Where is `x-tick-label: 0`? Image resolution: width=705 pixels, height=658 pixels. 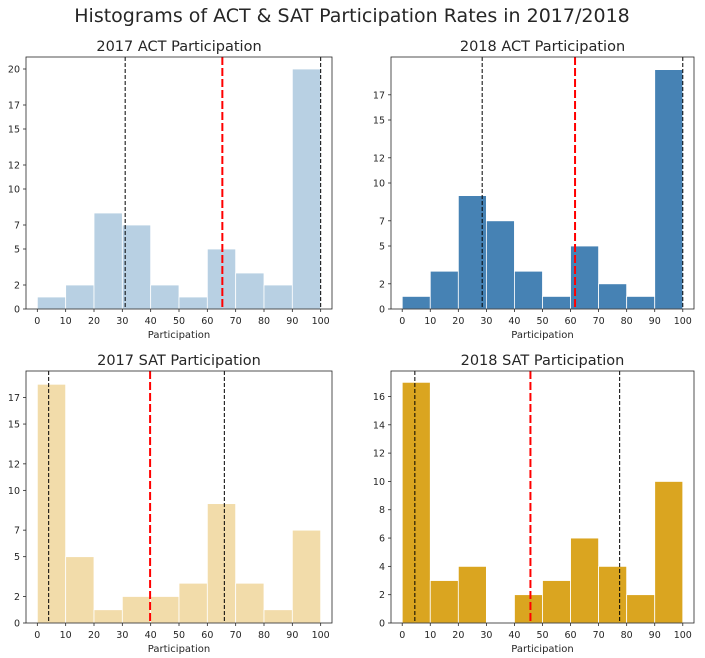 x-tick-label: 0 is located at coordinates (402, 635).